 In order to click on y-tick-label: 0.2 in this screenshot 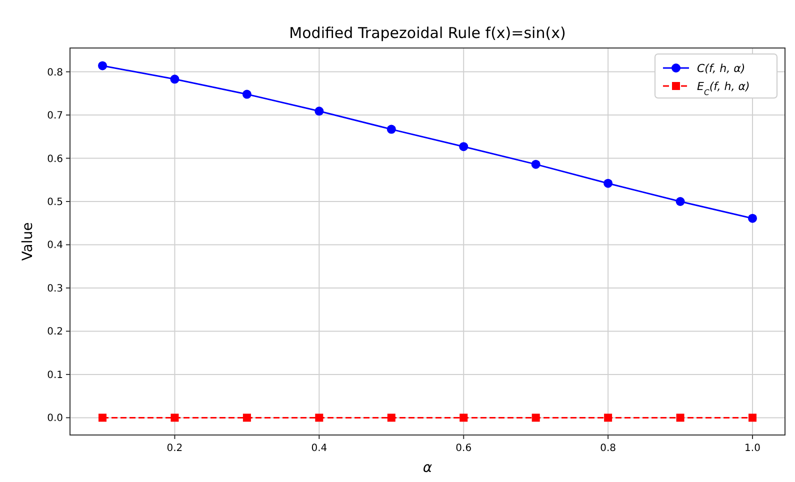, I will do `click(55, 332)`.